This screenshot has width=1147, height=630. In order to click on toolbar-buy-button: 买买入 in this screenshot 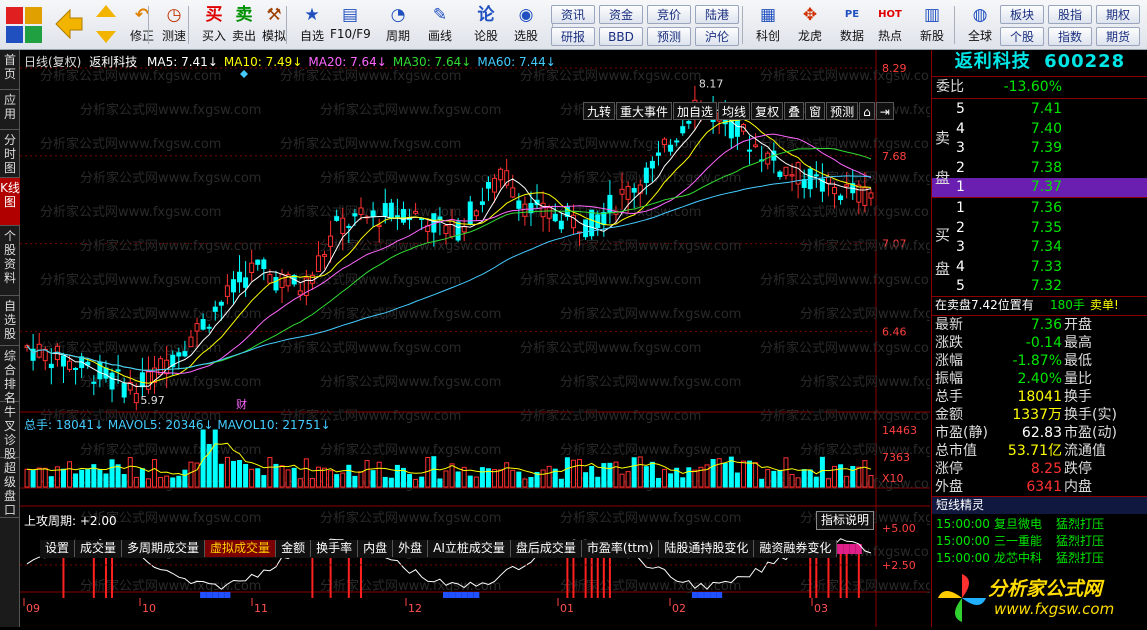, I will do `click(214, 25)`.